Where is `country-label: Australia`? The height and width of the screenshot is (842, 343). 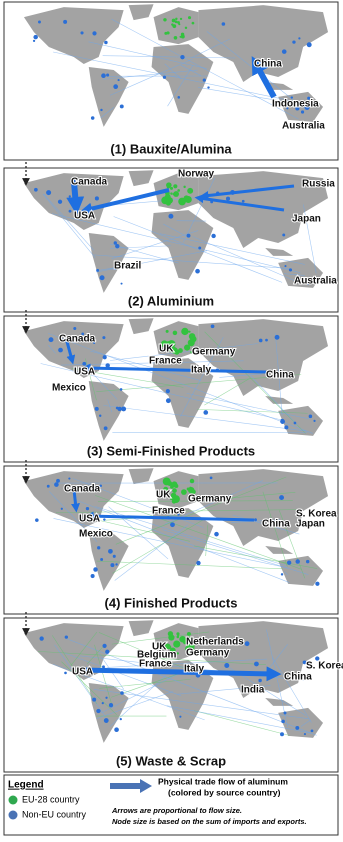 country-label: Australia is located at coordinates (303, 126).